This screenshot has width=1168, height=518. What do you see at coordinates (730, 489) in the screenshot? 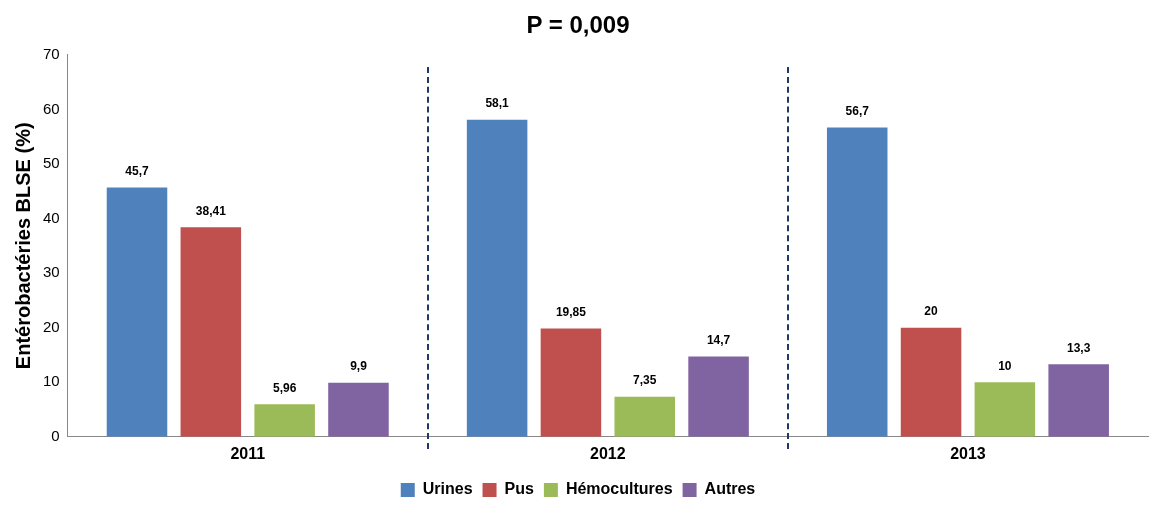
I see `legend-label: Autres` at bounding box center [730, 489].